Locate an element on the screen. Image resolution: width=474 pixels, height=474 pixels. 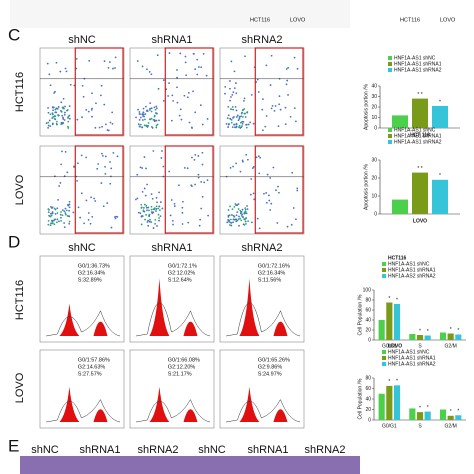
x-tick-label: G0/G1 is located at coordinates (389, 346).